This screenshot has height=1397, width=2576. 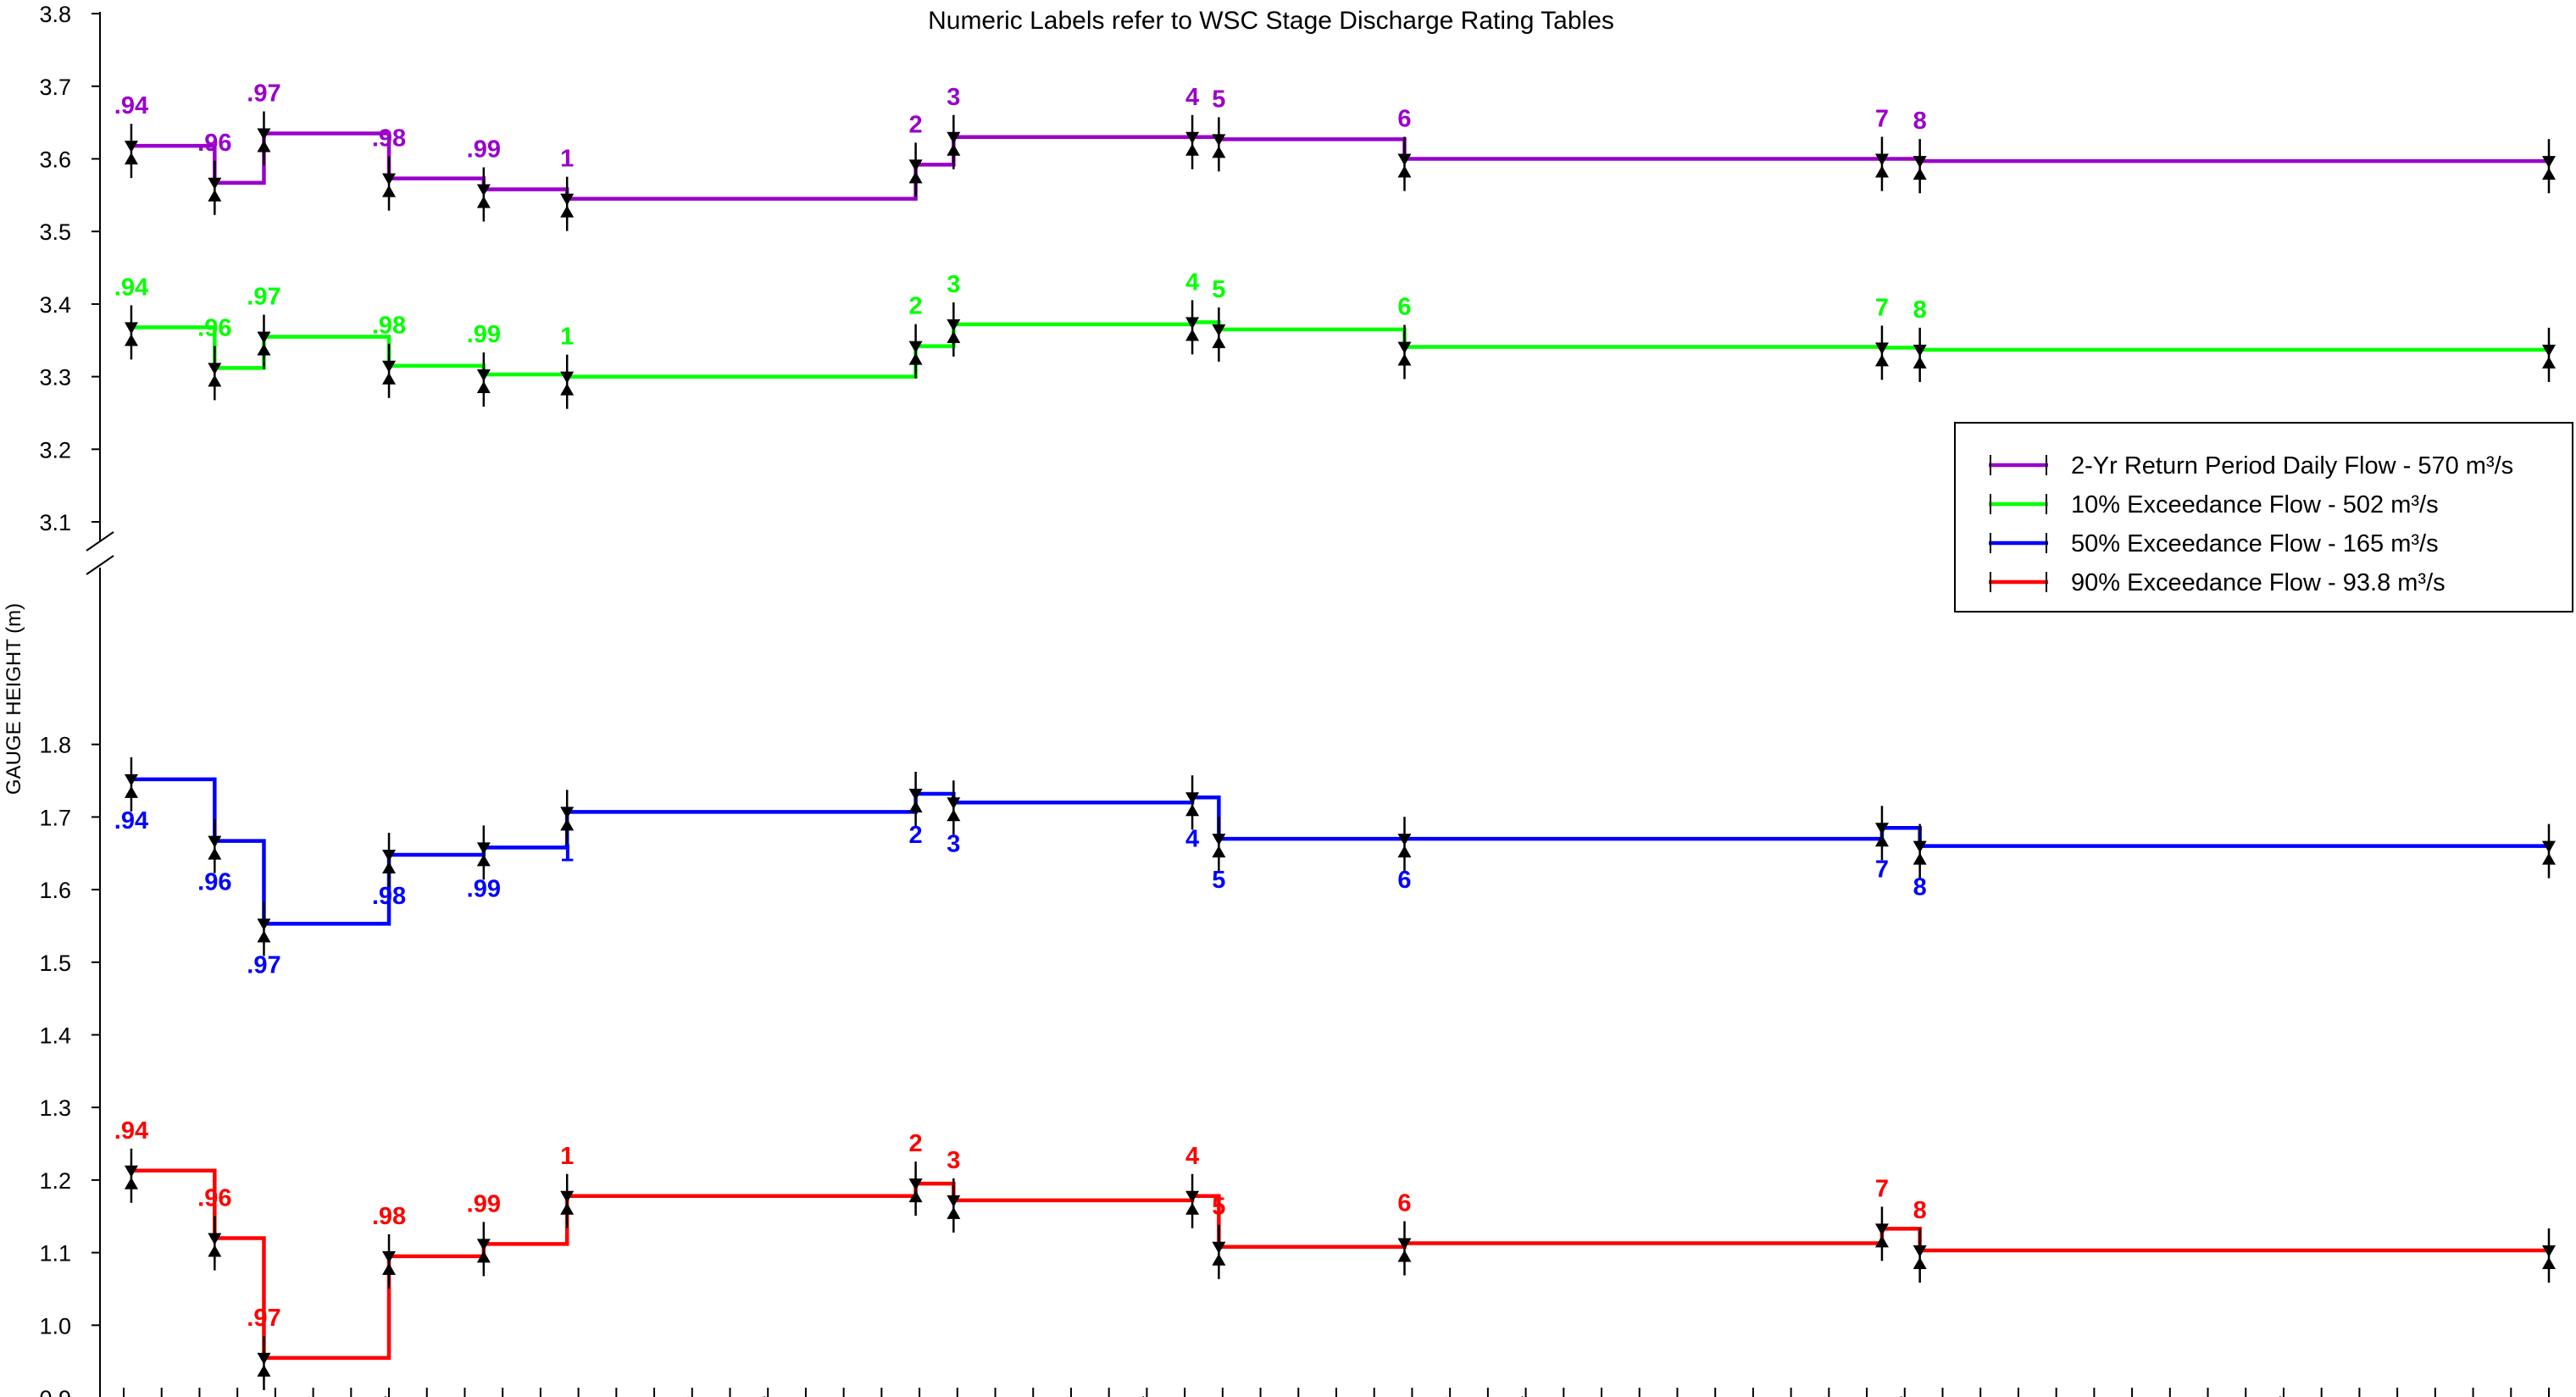 I want to click on y-tick-label: 3.6, so click(x=55, y=160).